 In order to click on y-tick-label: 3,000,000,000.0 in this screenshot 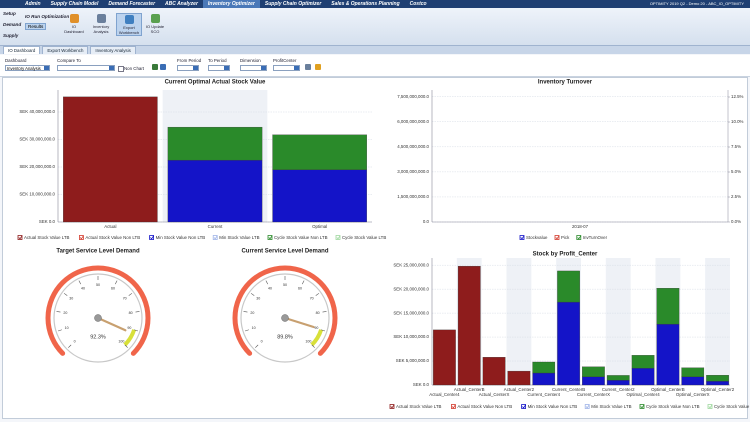, I will do `click(413, 171)`.